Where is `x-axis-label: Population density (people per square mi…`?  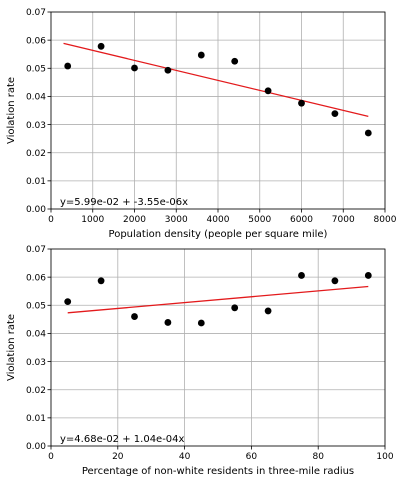
x-axis-label: Population density (people per square mi… is located at coordinates (218, 234).